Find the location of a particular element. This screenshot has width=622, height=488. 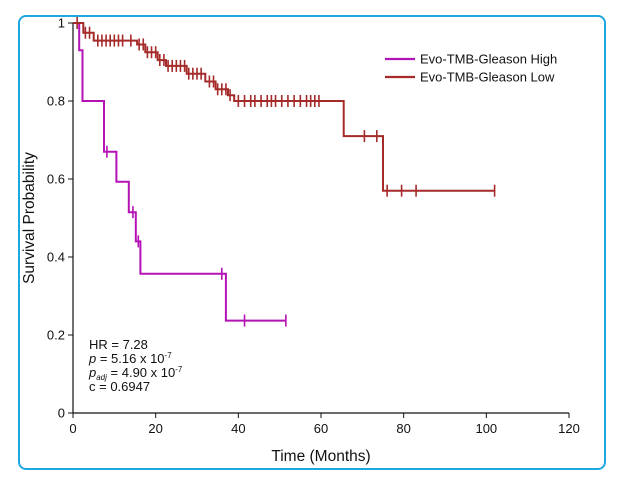

x-tick-label: 120 is located at coordinates (569, 428).